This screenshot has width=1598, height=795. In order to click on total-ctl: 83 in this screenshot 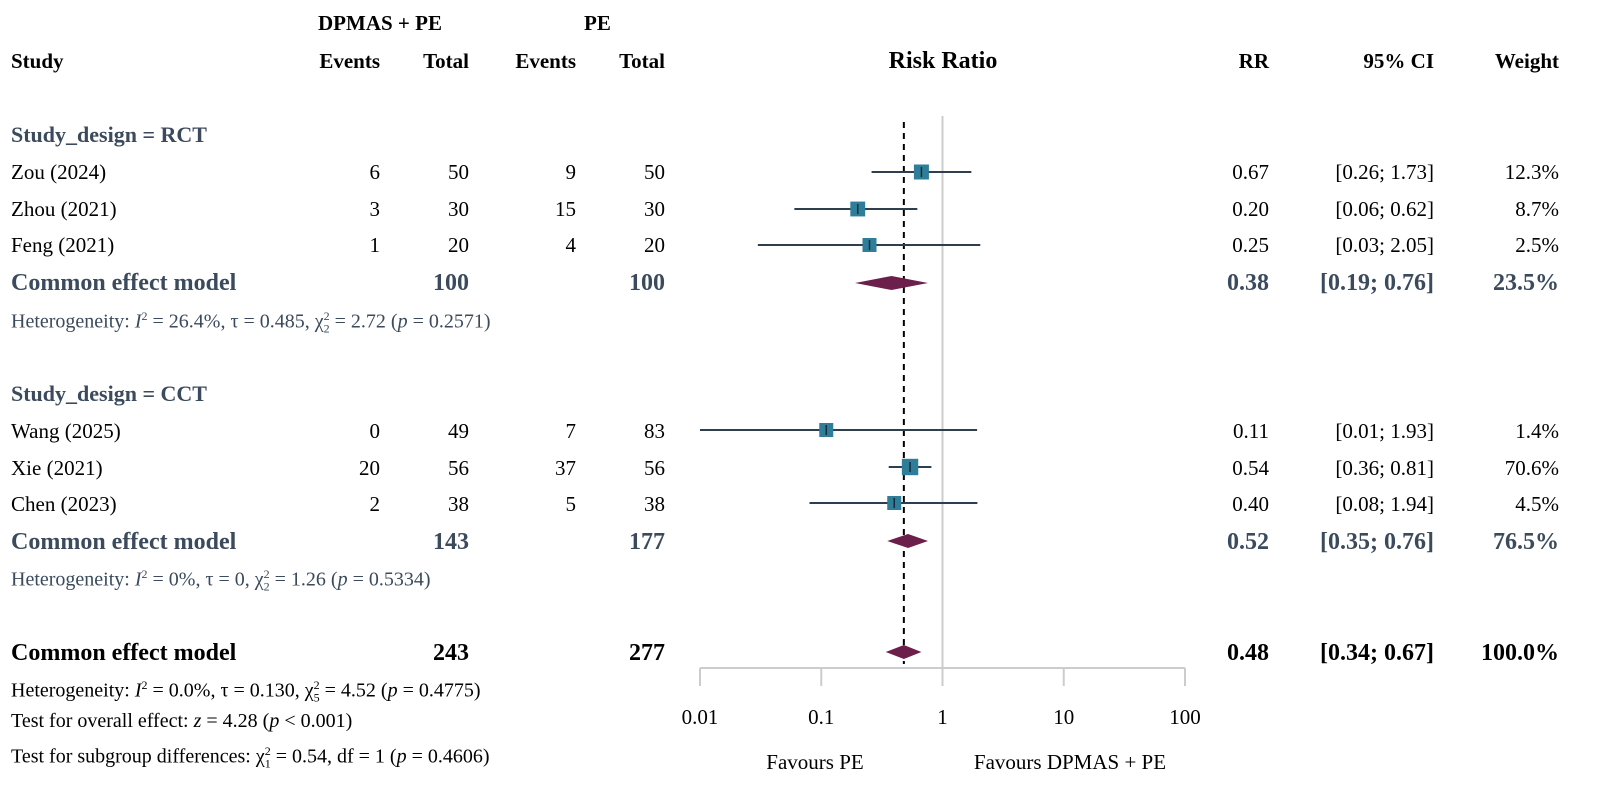, I will do `click(654, 431)`.